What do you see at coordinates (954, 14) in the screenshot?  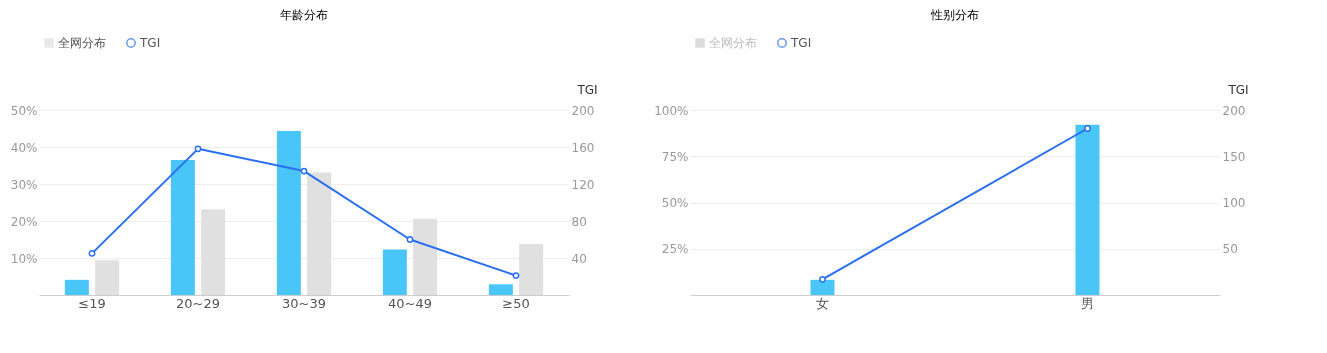 I see `chart-title: 性别分布` at bounding box center [954, 14].